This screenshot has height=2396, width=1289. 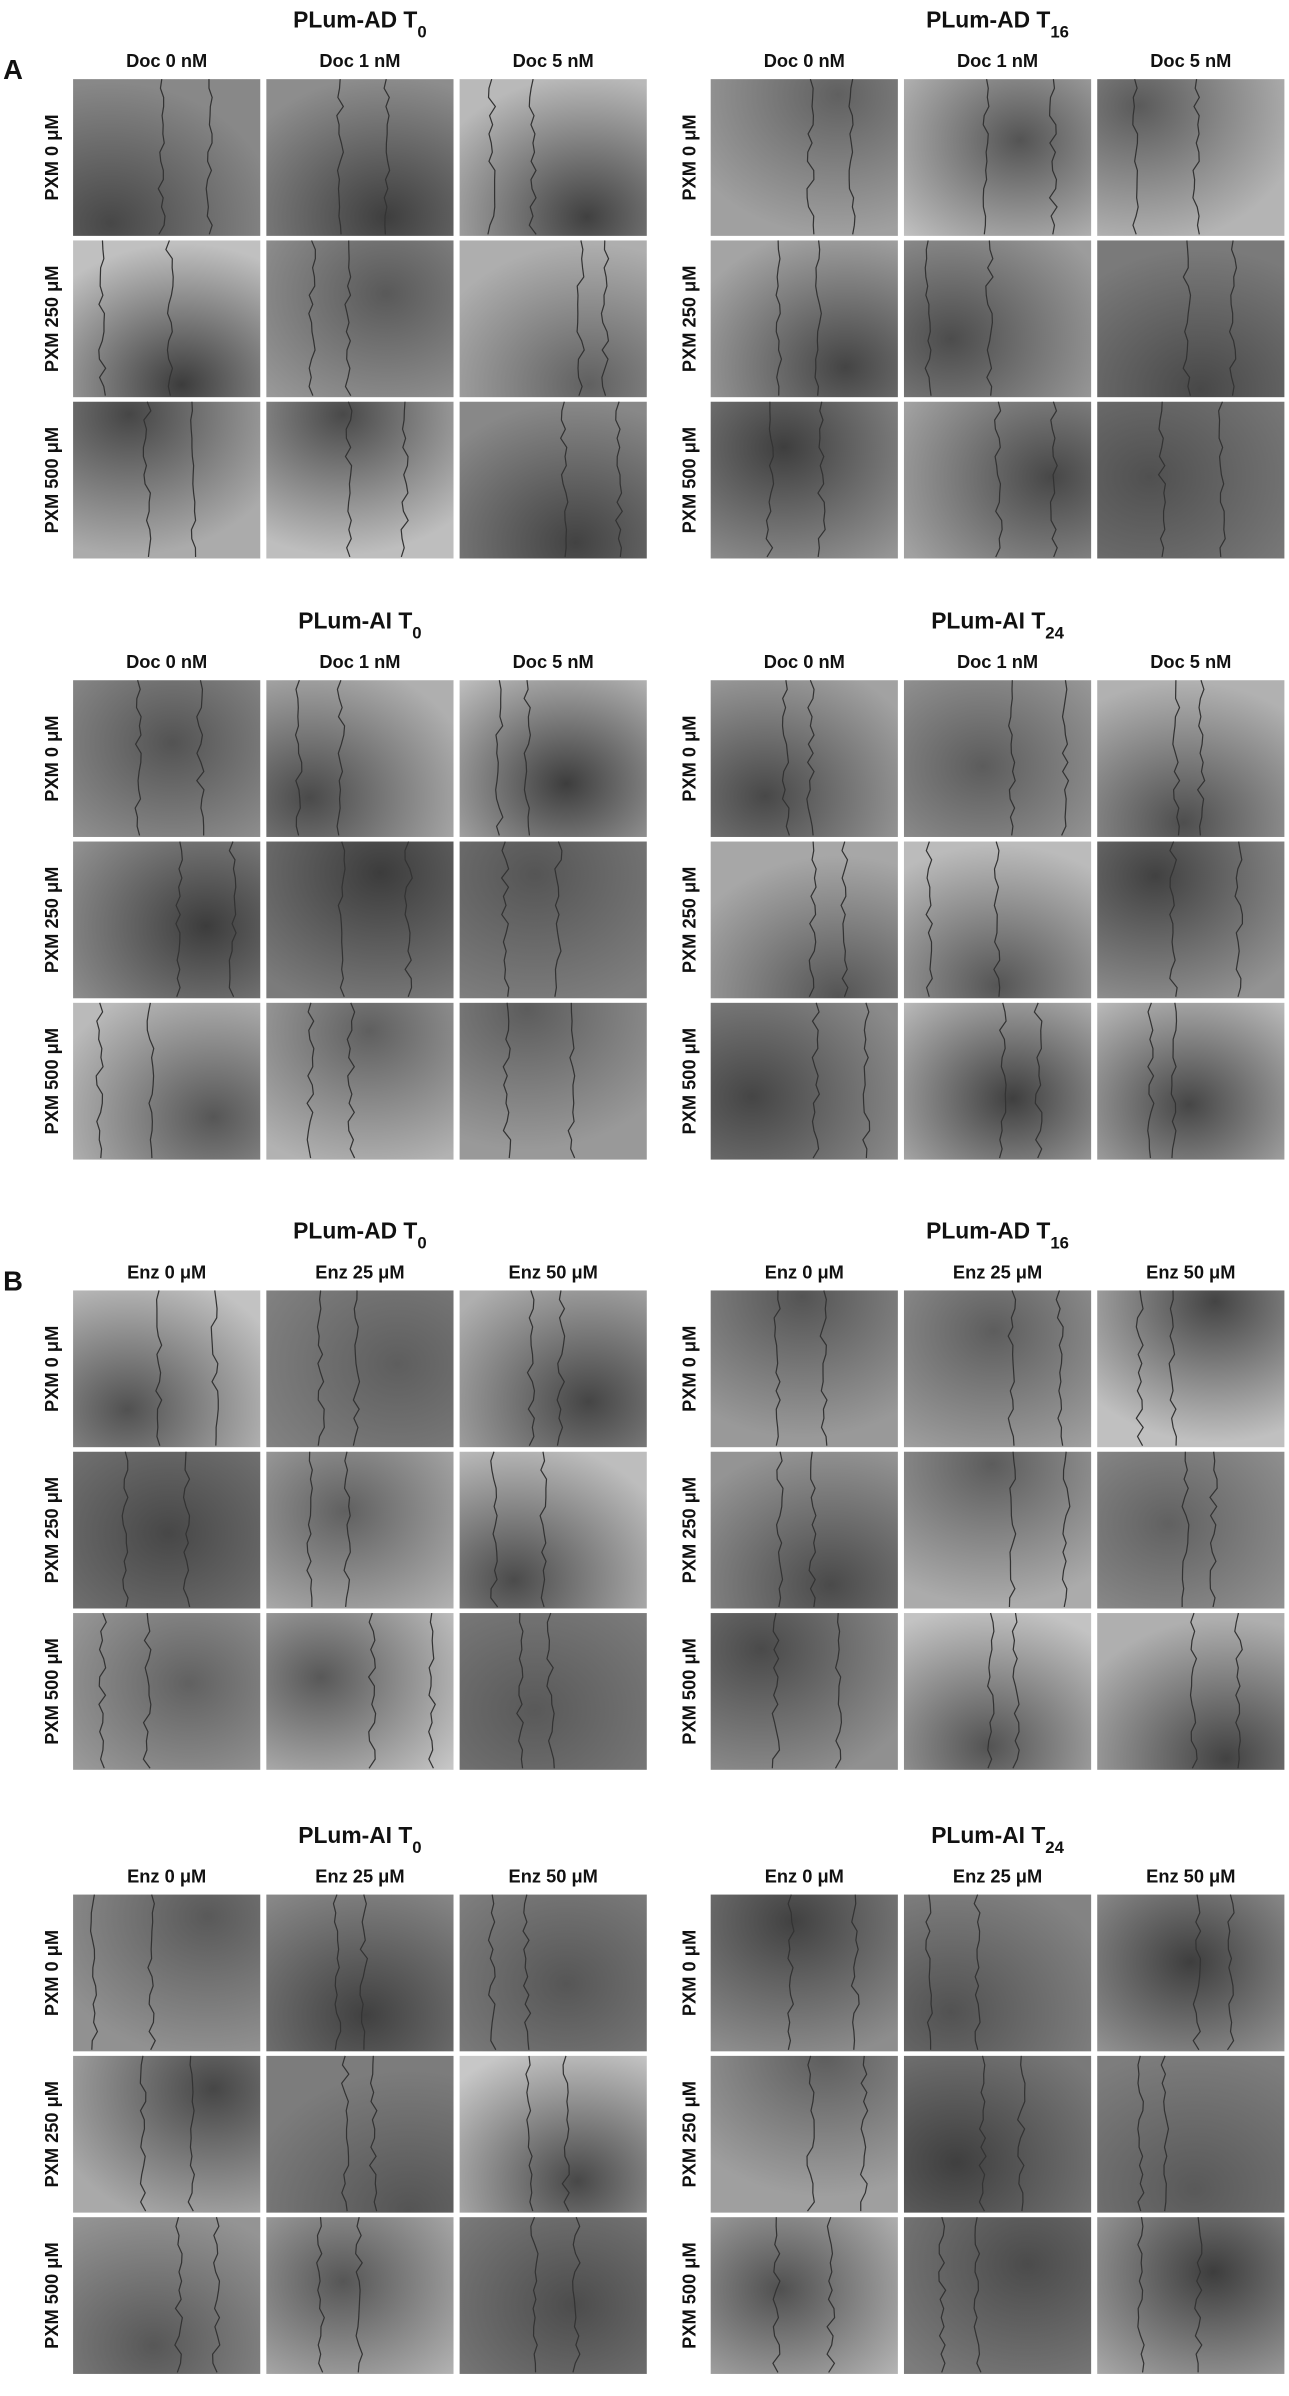 What do you see at coordinates (359, 1875) in the screenshot?
I see `column-header: Enz 25 μM` at bounding box center [359, 1875].